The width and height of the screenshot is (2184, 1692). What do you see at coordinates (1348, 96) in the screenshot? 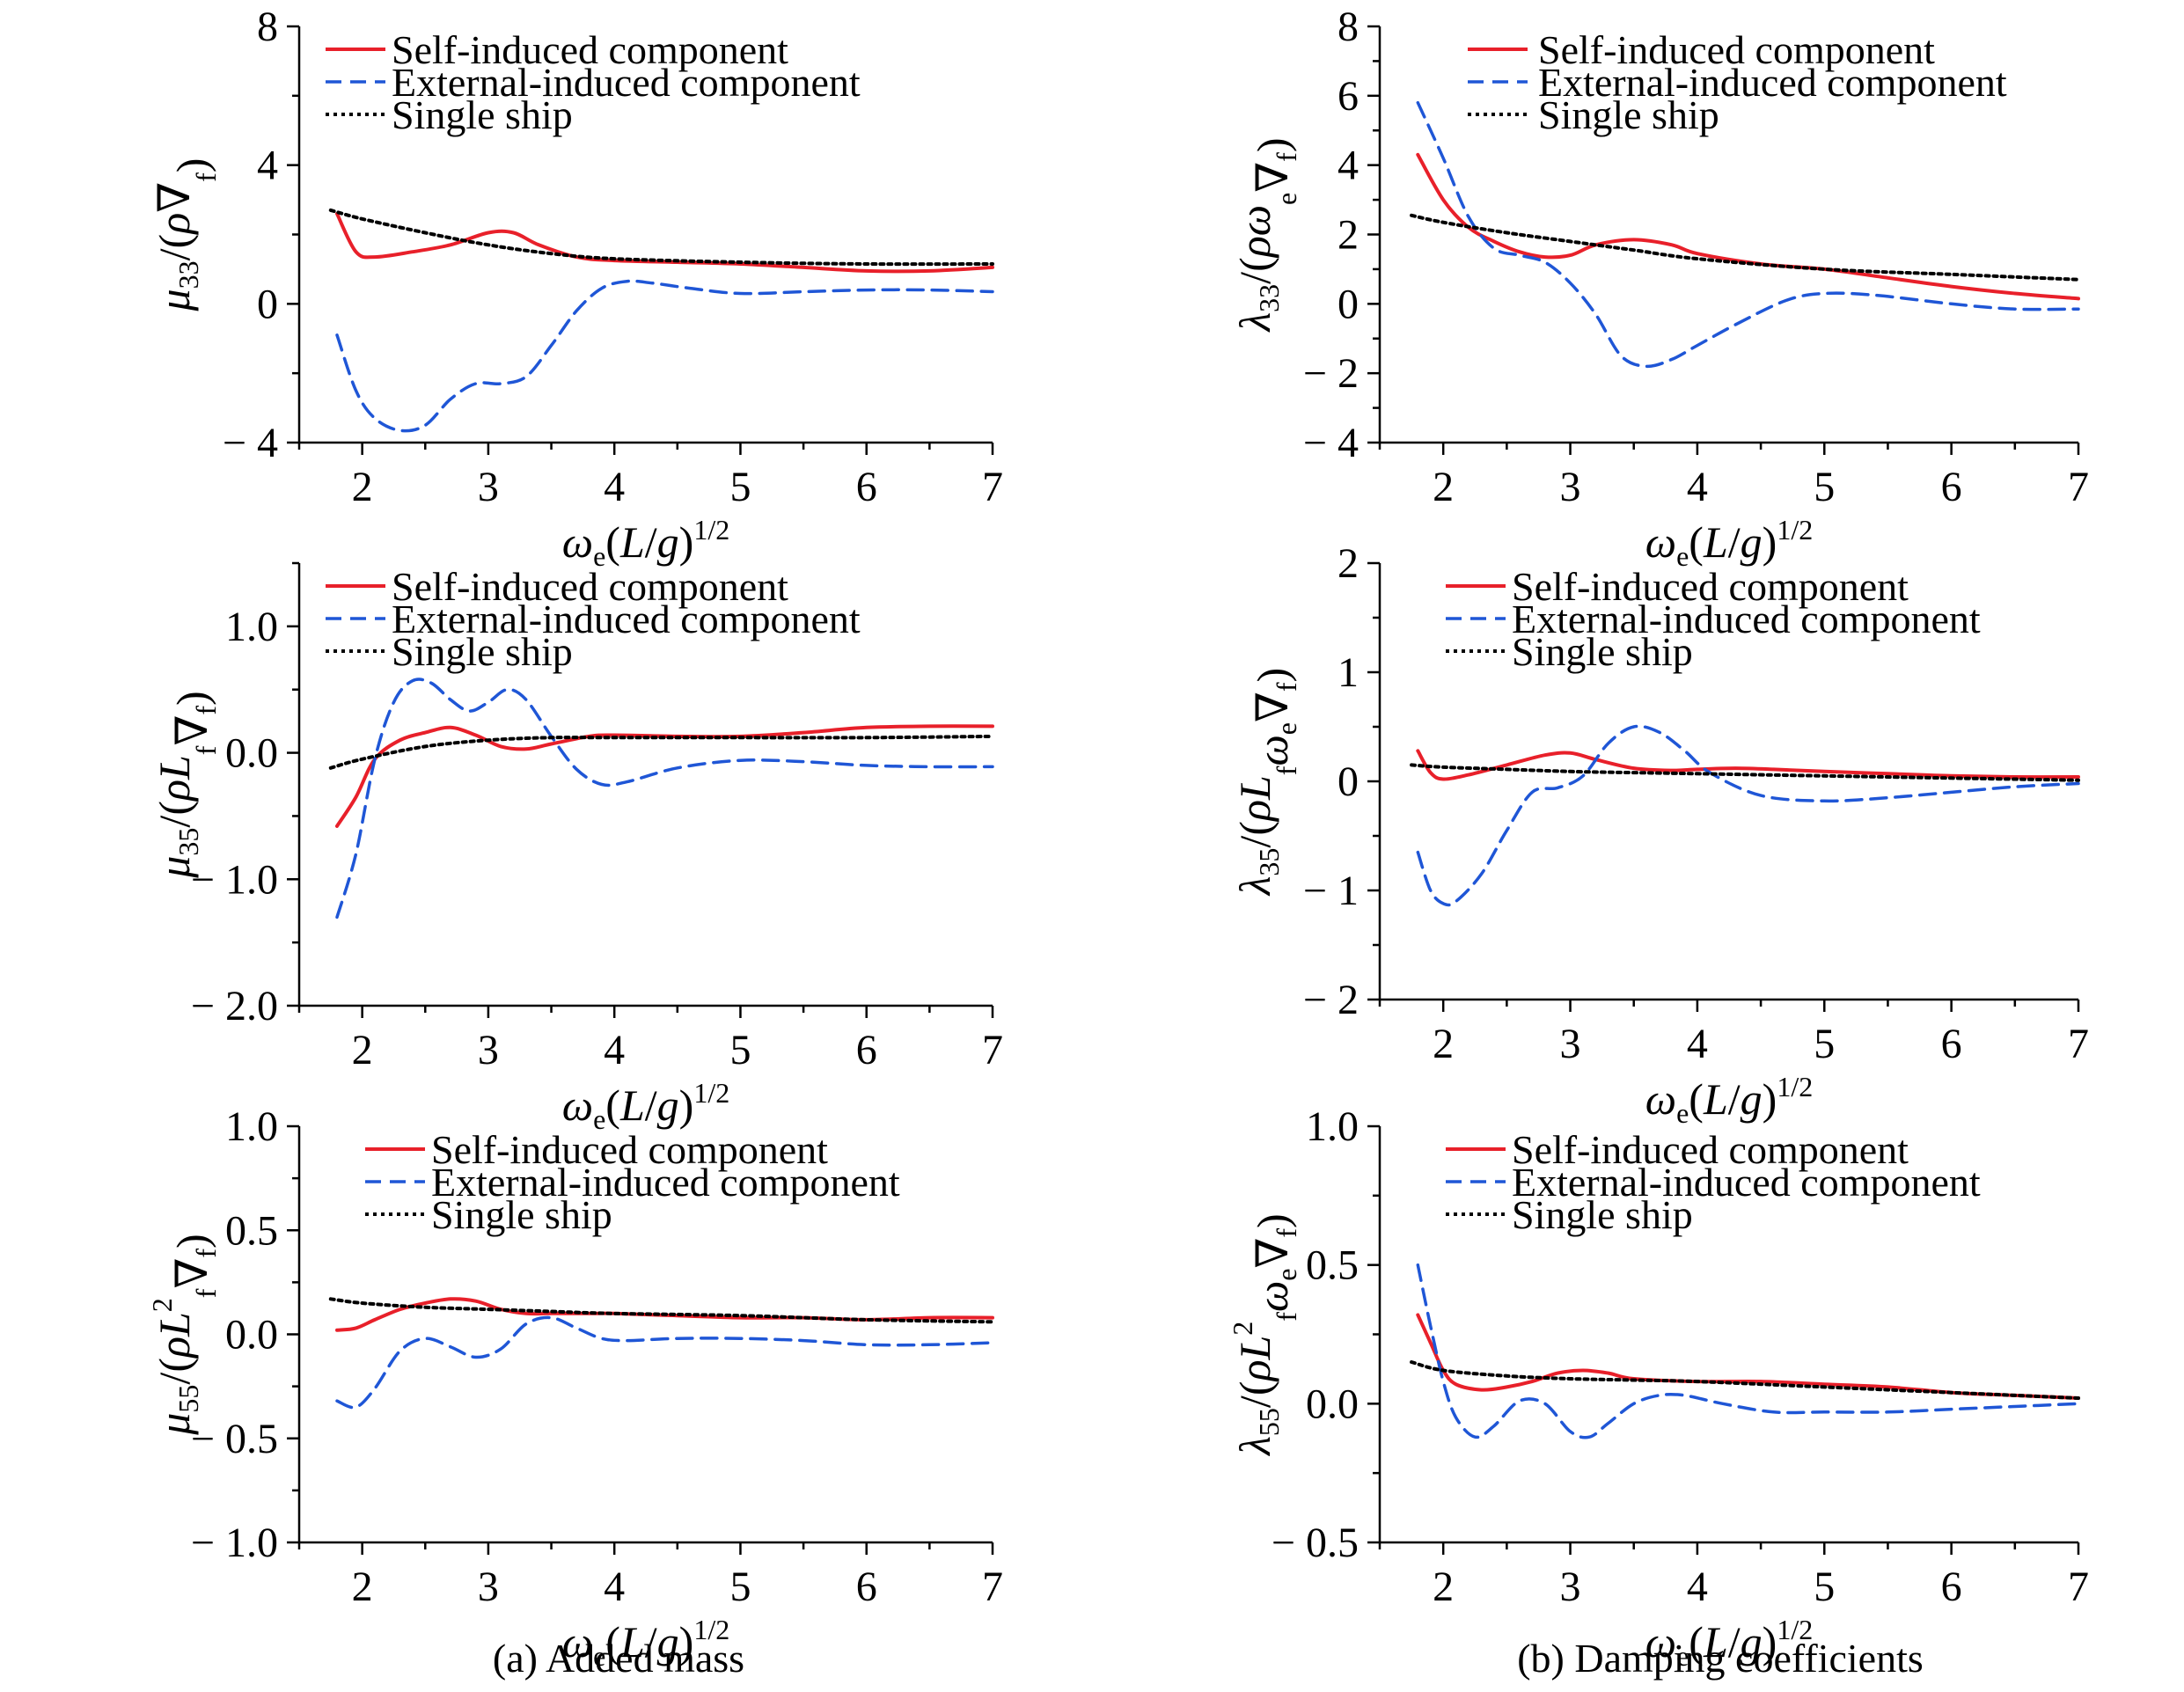
I see `y-tick-label: 6` at bounding box center [1348, 96].